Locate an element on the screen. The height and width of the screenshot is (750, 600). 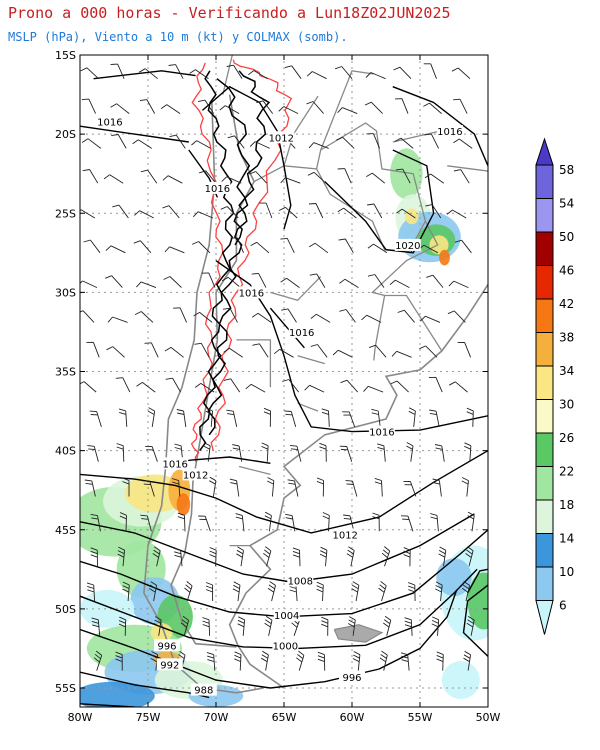
topo-contour-west is located at coordinates (207, 262).